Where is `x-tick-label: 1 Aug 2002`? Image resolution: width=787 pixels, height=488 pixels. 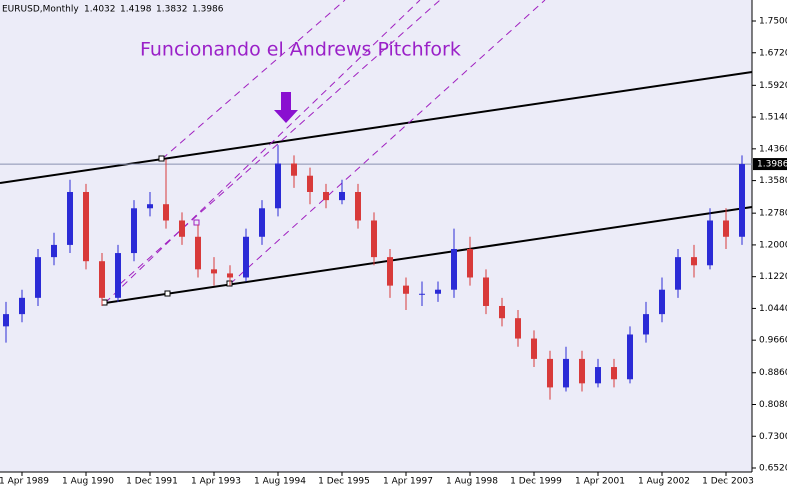 x-tick-label: 1 Aug 2002 is located at coordinates (664, 482).